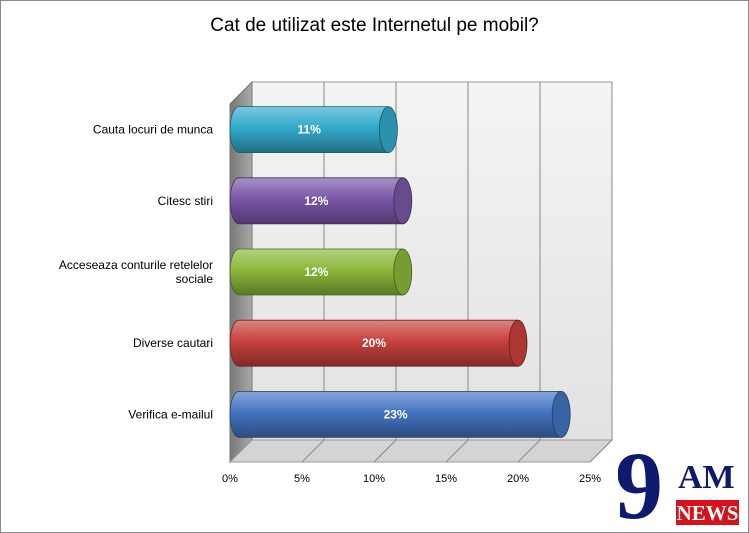  What do you see at coordinates (411, 479) in the screenshot?
I see `x-tick-labels: 0% 5% 10% 15% 20% 25%` at bounding box center [411, 479].